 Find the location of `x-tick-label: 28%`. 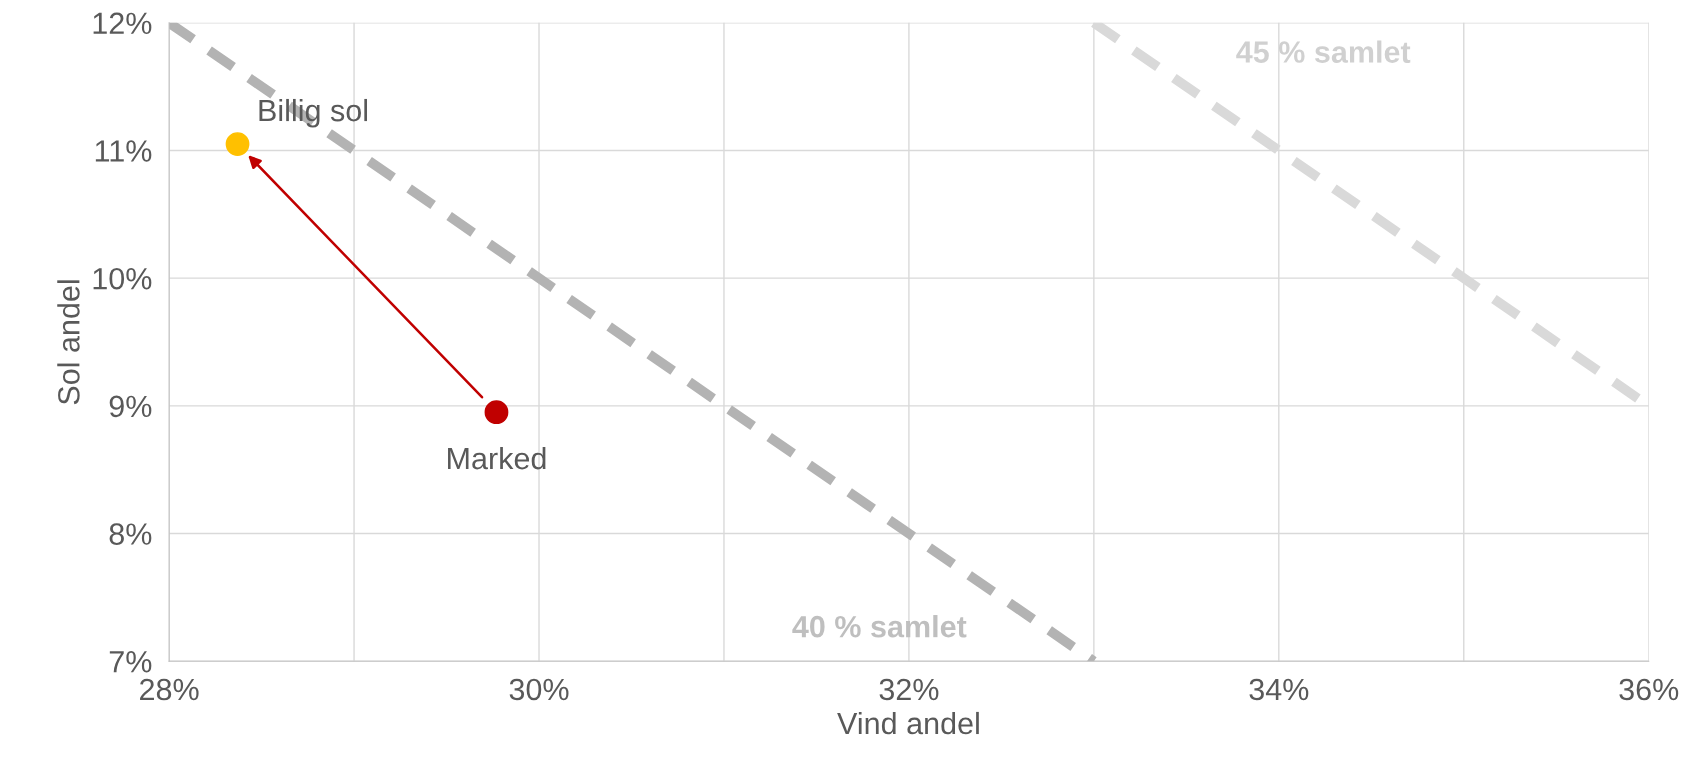

x-tick-label: 28% is located at coordinates (169, 689).